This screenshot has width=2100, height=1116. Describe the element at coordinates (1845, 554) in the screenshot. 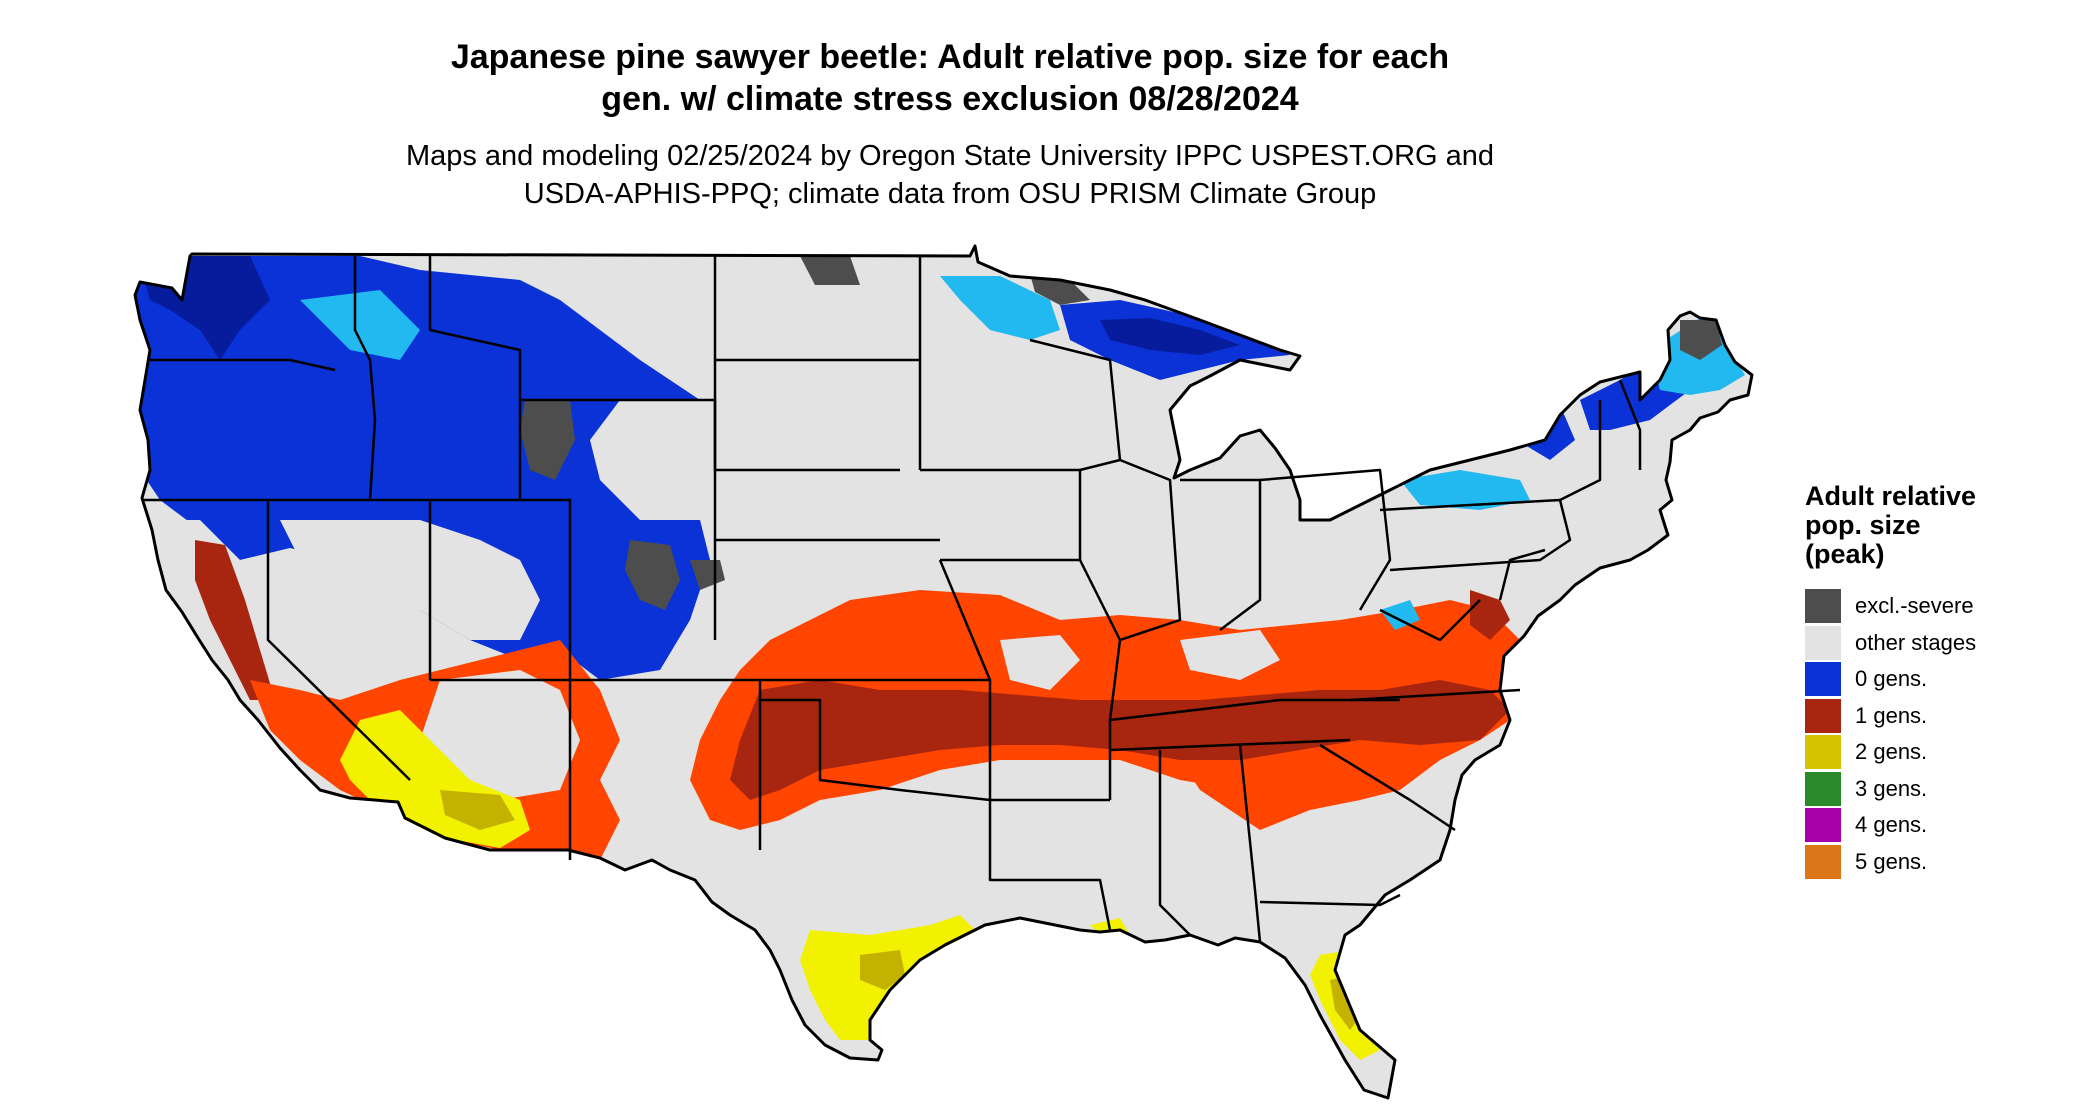

I see `legend-title-line-3: (peak)` at that location.